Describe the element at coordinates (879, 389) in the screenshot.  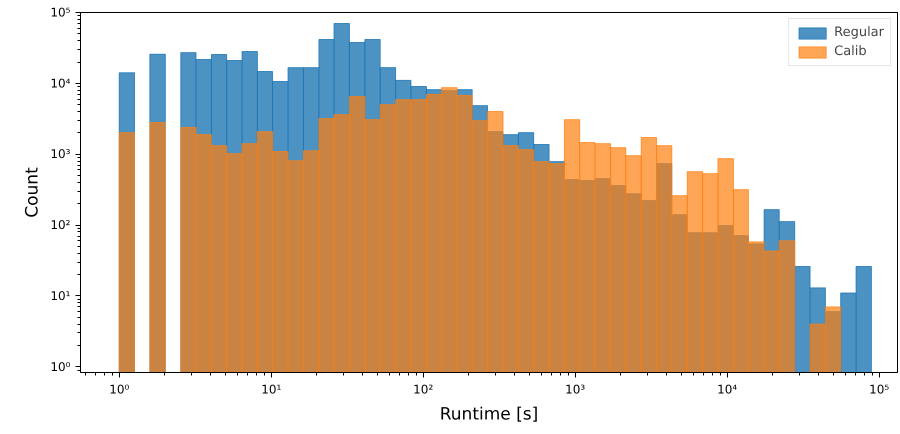
I see `x-tick-label: 10⁵` at that location.